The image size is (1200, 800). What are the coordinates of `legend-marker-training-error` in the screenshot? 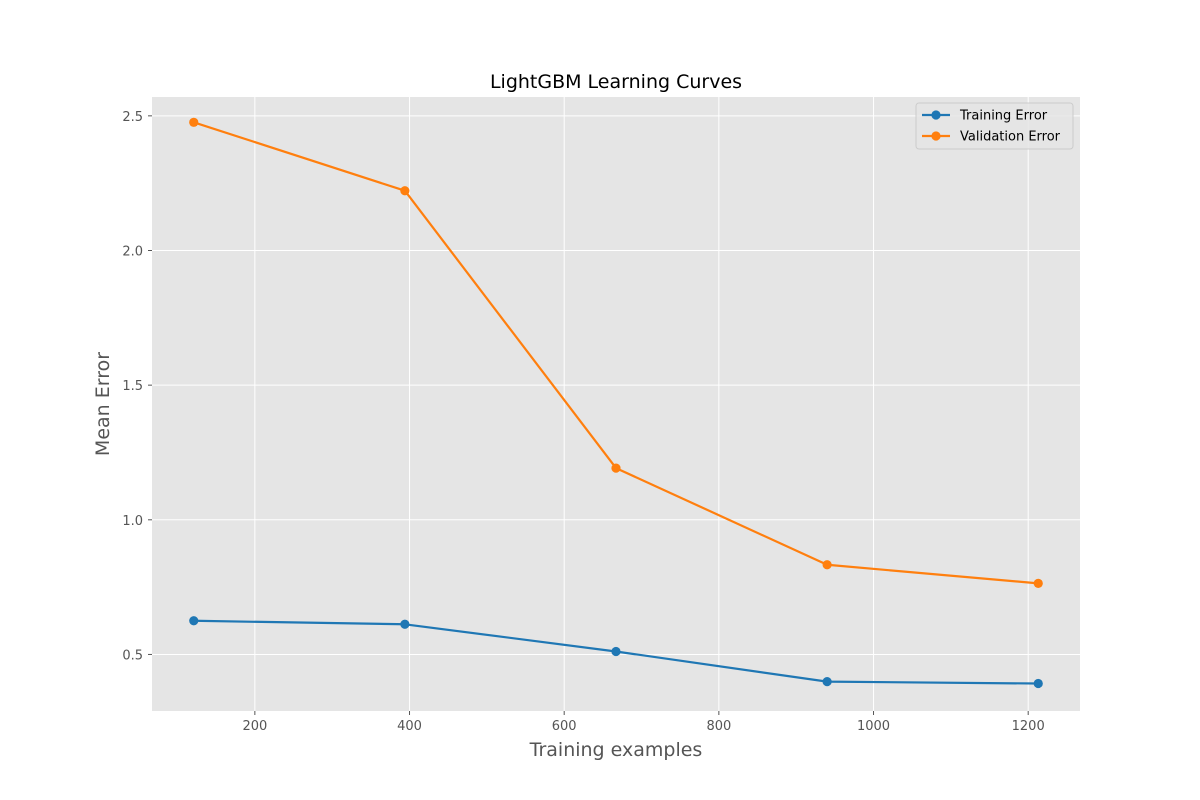 It's located at (936, 115).